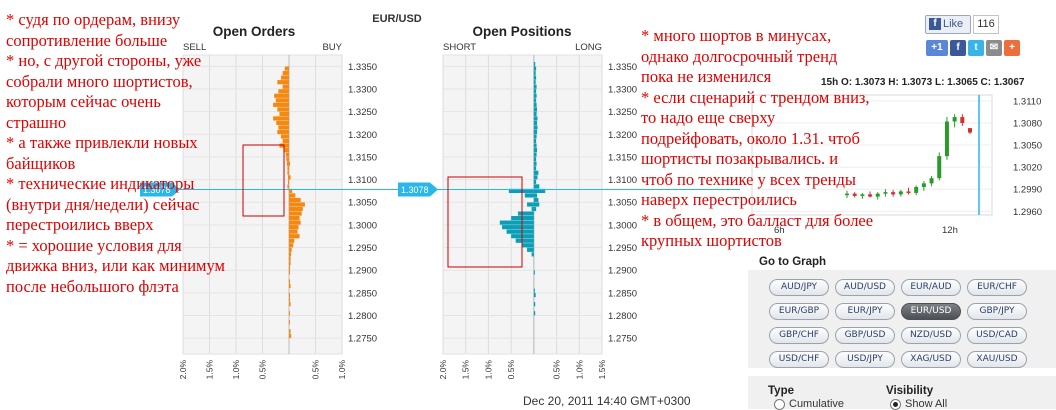  I want to click on panel1-x-tick: 0.5%, so click(557, 370).